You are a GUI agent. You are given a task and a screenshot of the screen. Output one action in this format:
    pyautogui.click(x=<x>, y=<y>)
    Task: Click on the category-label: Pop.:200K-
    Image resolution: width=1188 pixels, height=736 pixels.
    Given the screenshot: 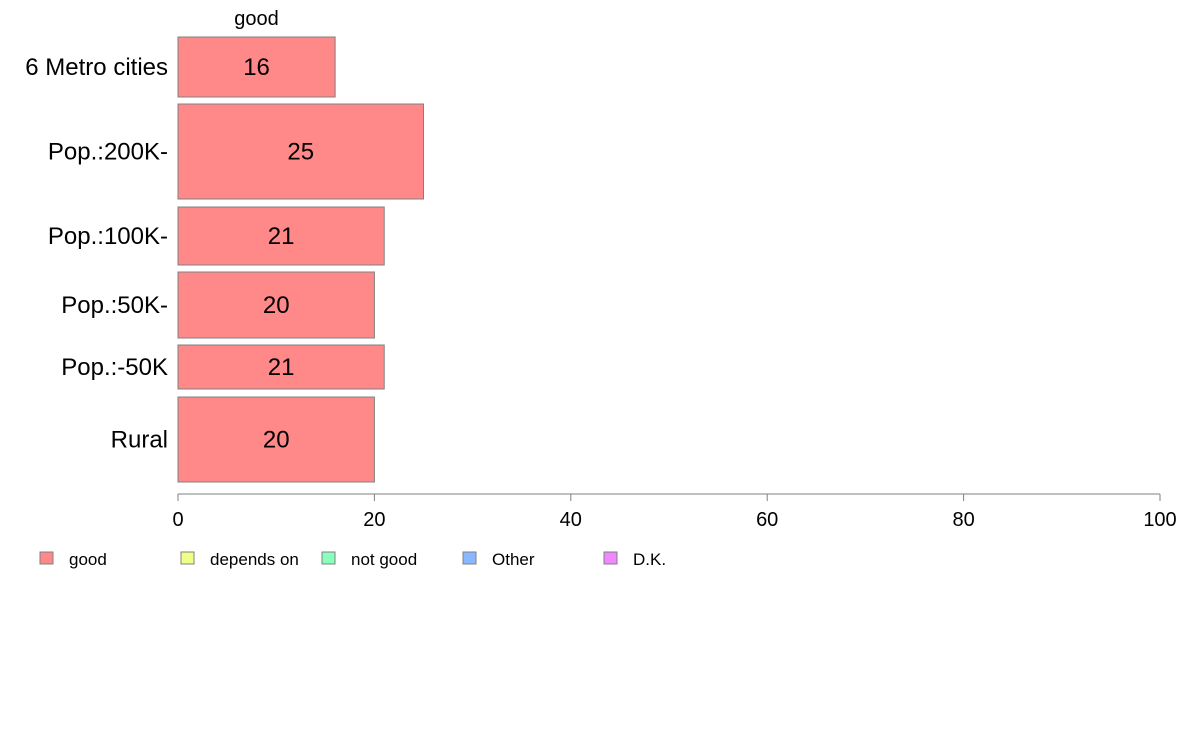 What is the action you would take?
    pyautogui.click(x=108, y=152)
    